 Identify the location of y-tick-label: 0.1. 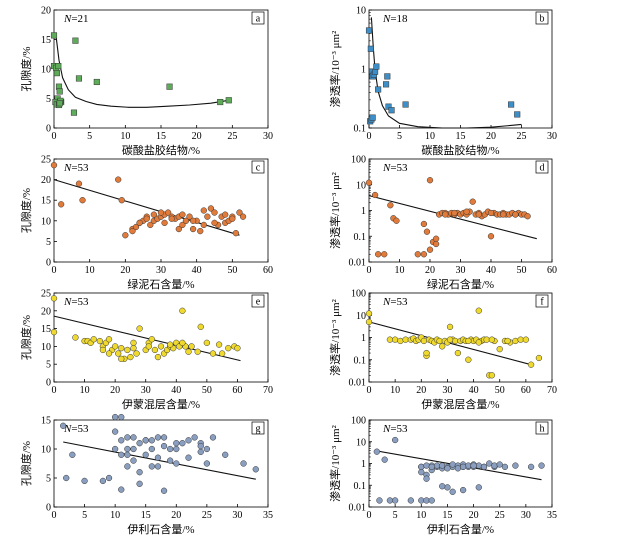
(360, 486).